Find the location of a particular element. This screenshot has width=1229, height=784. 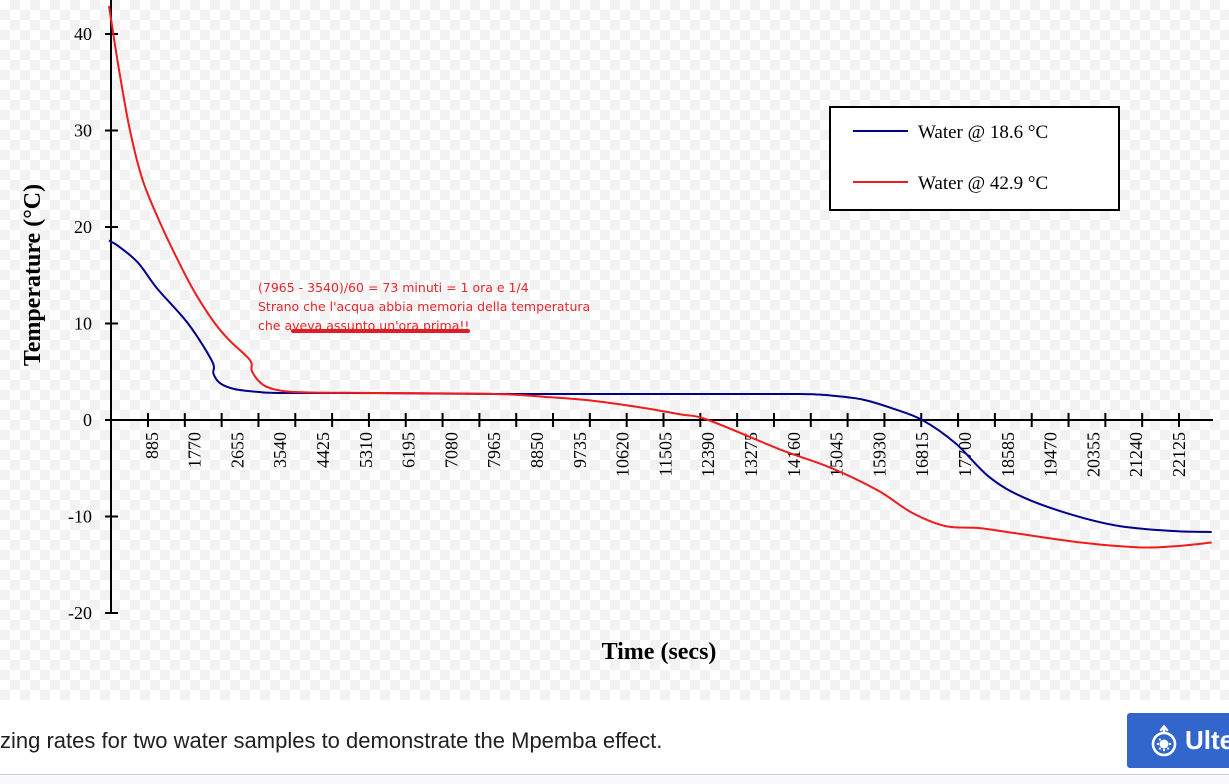

x-tick-label: 15930 is located at coordinates (879, 454).